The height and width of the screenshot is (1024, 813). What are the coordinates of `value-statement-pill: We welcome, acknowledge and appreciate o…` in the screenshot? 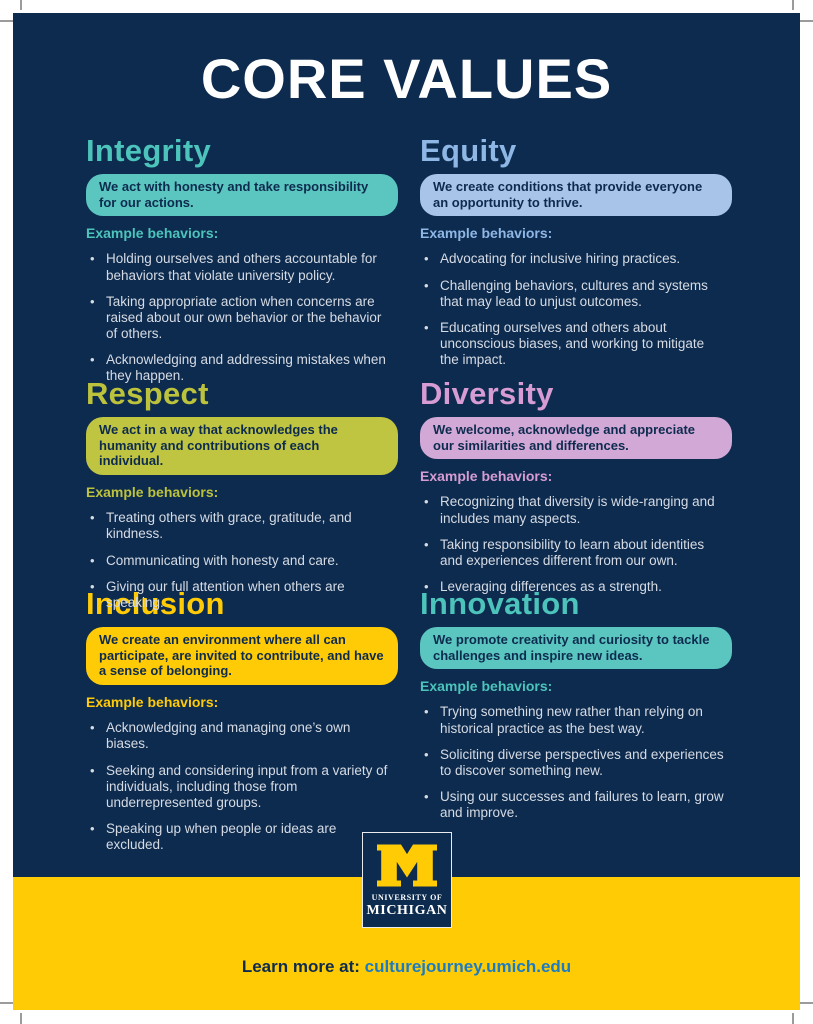 It's located at (576, 438).